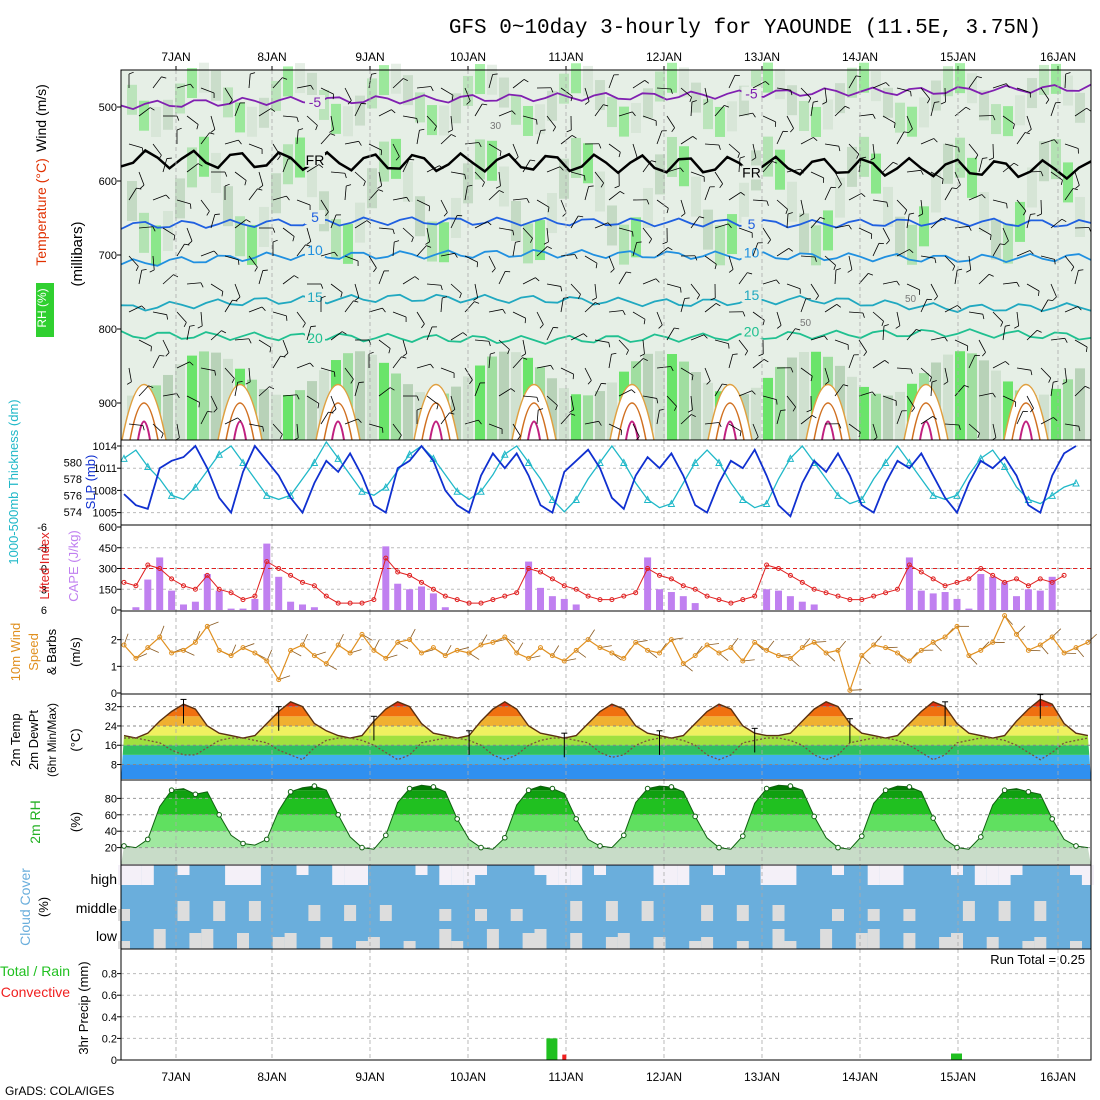 The image size is (1100, 1100). I want to click on precip-total-bar, so click(956, 1056).